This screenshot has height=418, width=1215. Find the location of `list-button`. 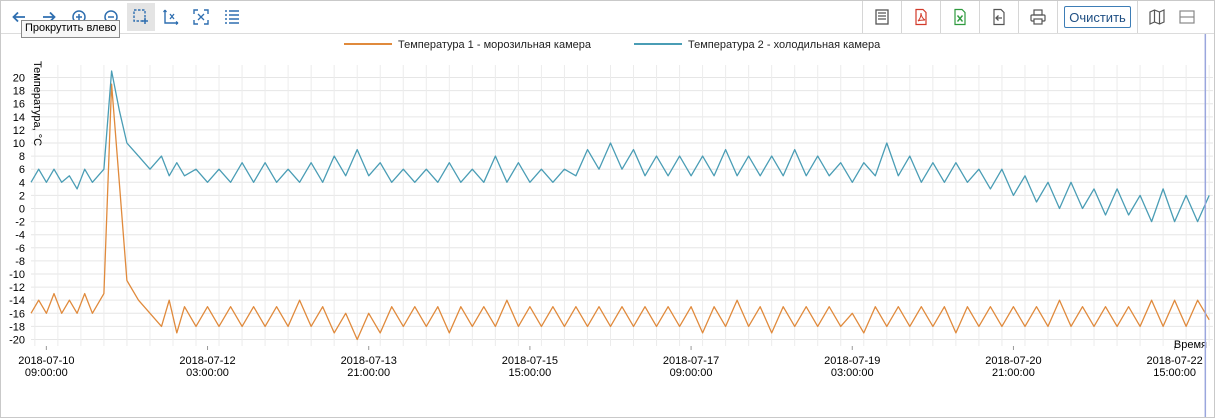

list-button is located at coordinates (232, 17).